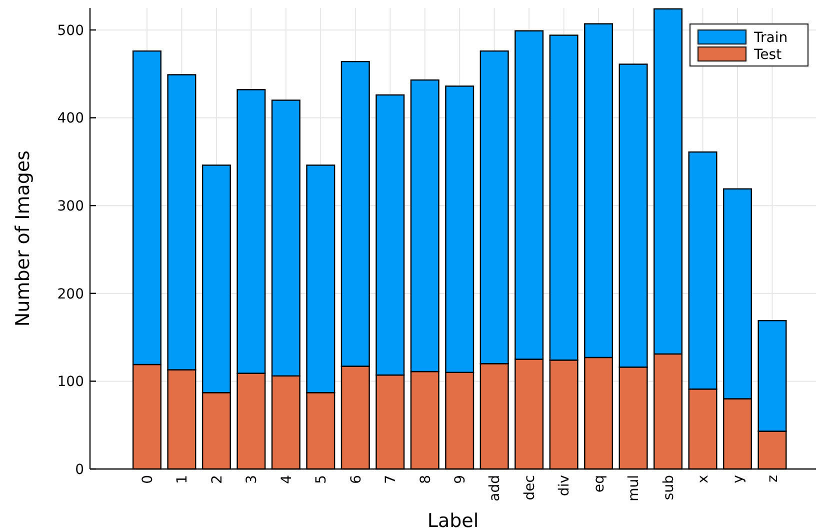 Image resolution: width=822 pixels, height=532 pixels. Describe the element at coordinates (70, 118) in the screenshot. I see `y-tick-label: 400` at that location.